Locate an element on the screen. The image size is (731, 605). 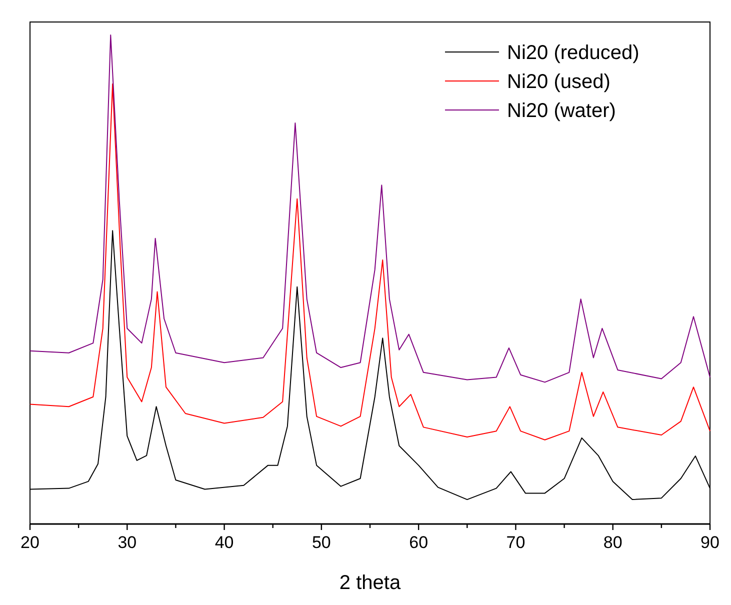
x-tick-label: 20 is located at coordinates (30, 542).